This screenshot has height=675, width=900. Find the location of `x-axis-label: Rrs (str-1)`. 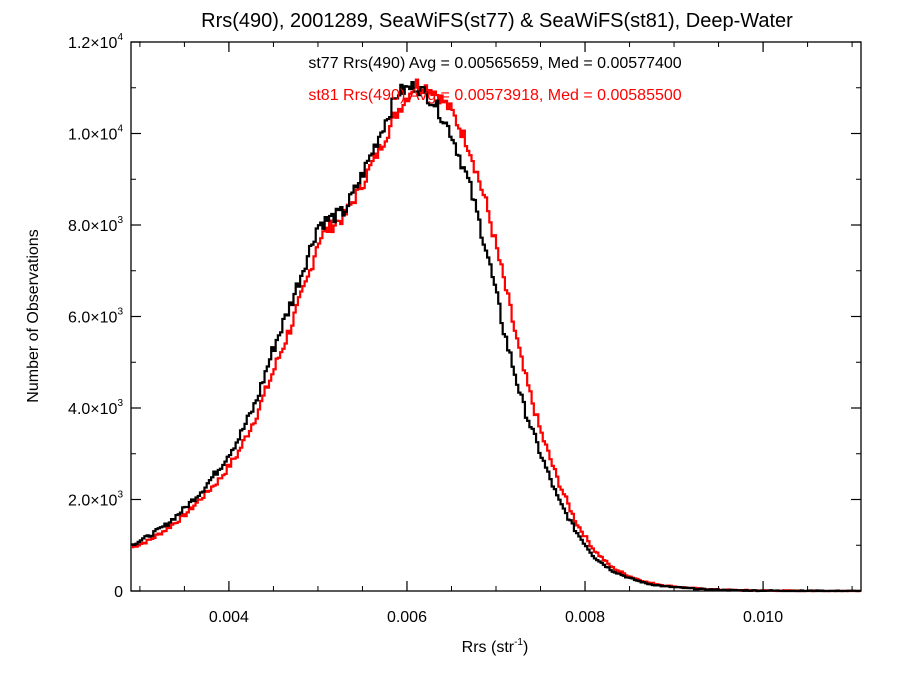

x-axis-label: Rrs (str-1) is located at coordinates (495, 646).